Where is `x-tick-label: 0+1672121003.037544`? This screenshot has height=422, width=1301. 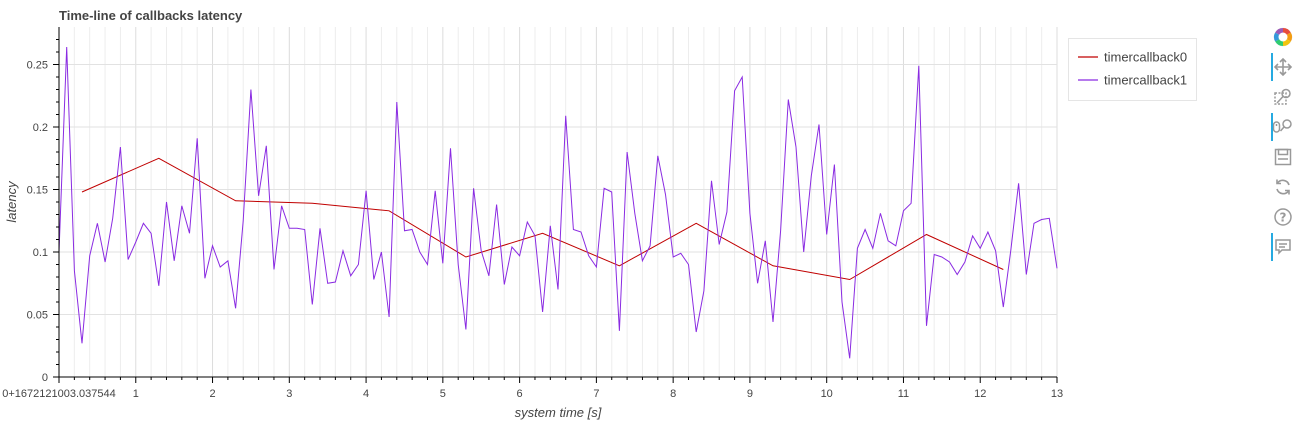
x-tick-label: 0+1672121003.037544 is located at coordinates (58, 394).